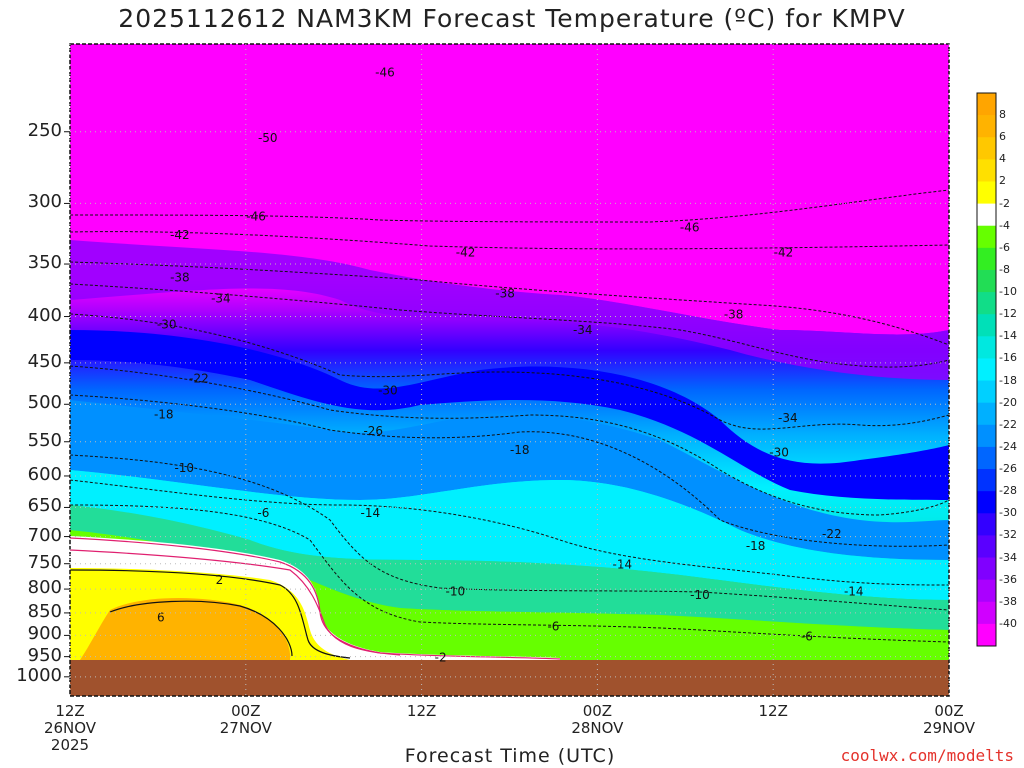 Image resolution: width=1024 pixels, height=768 pixels. I want to click on colorbar-tick-label: -28, so click(1008, 491).